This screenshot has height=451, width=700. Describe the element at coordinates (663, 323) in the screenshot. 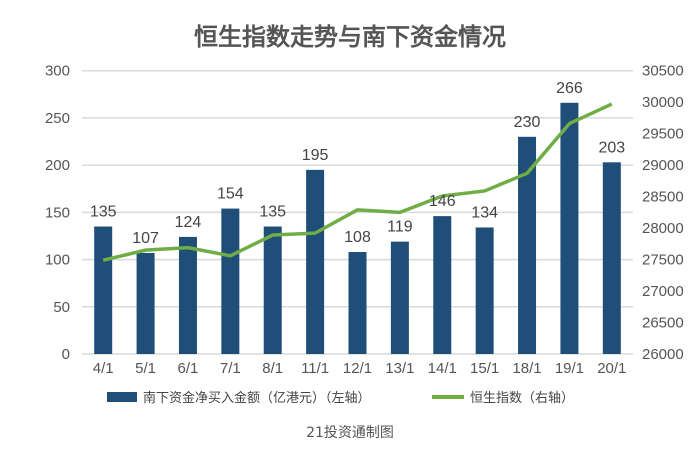

I see `right-tick-label: 26500` at that location.